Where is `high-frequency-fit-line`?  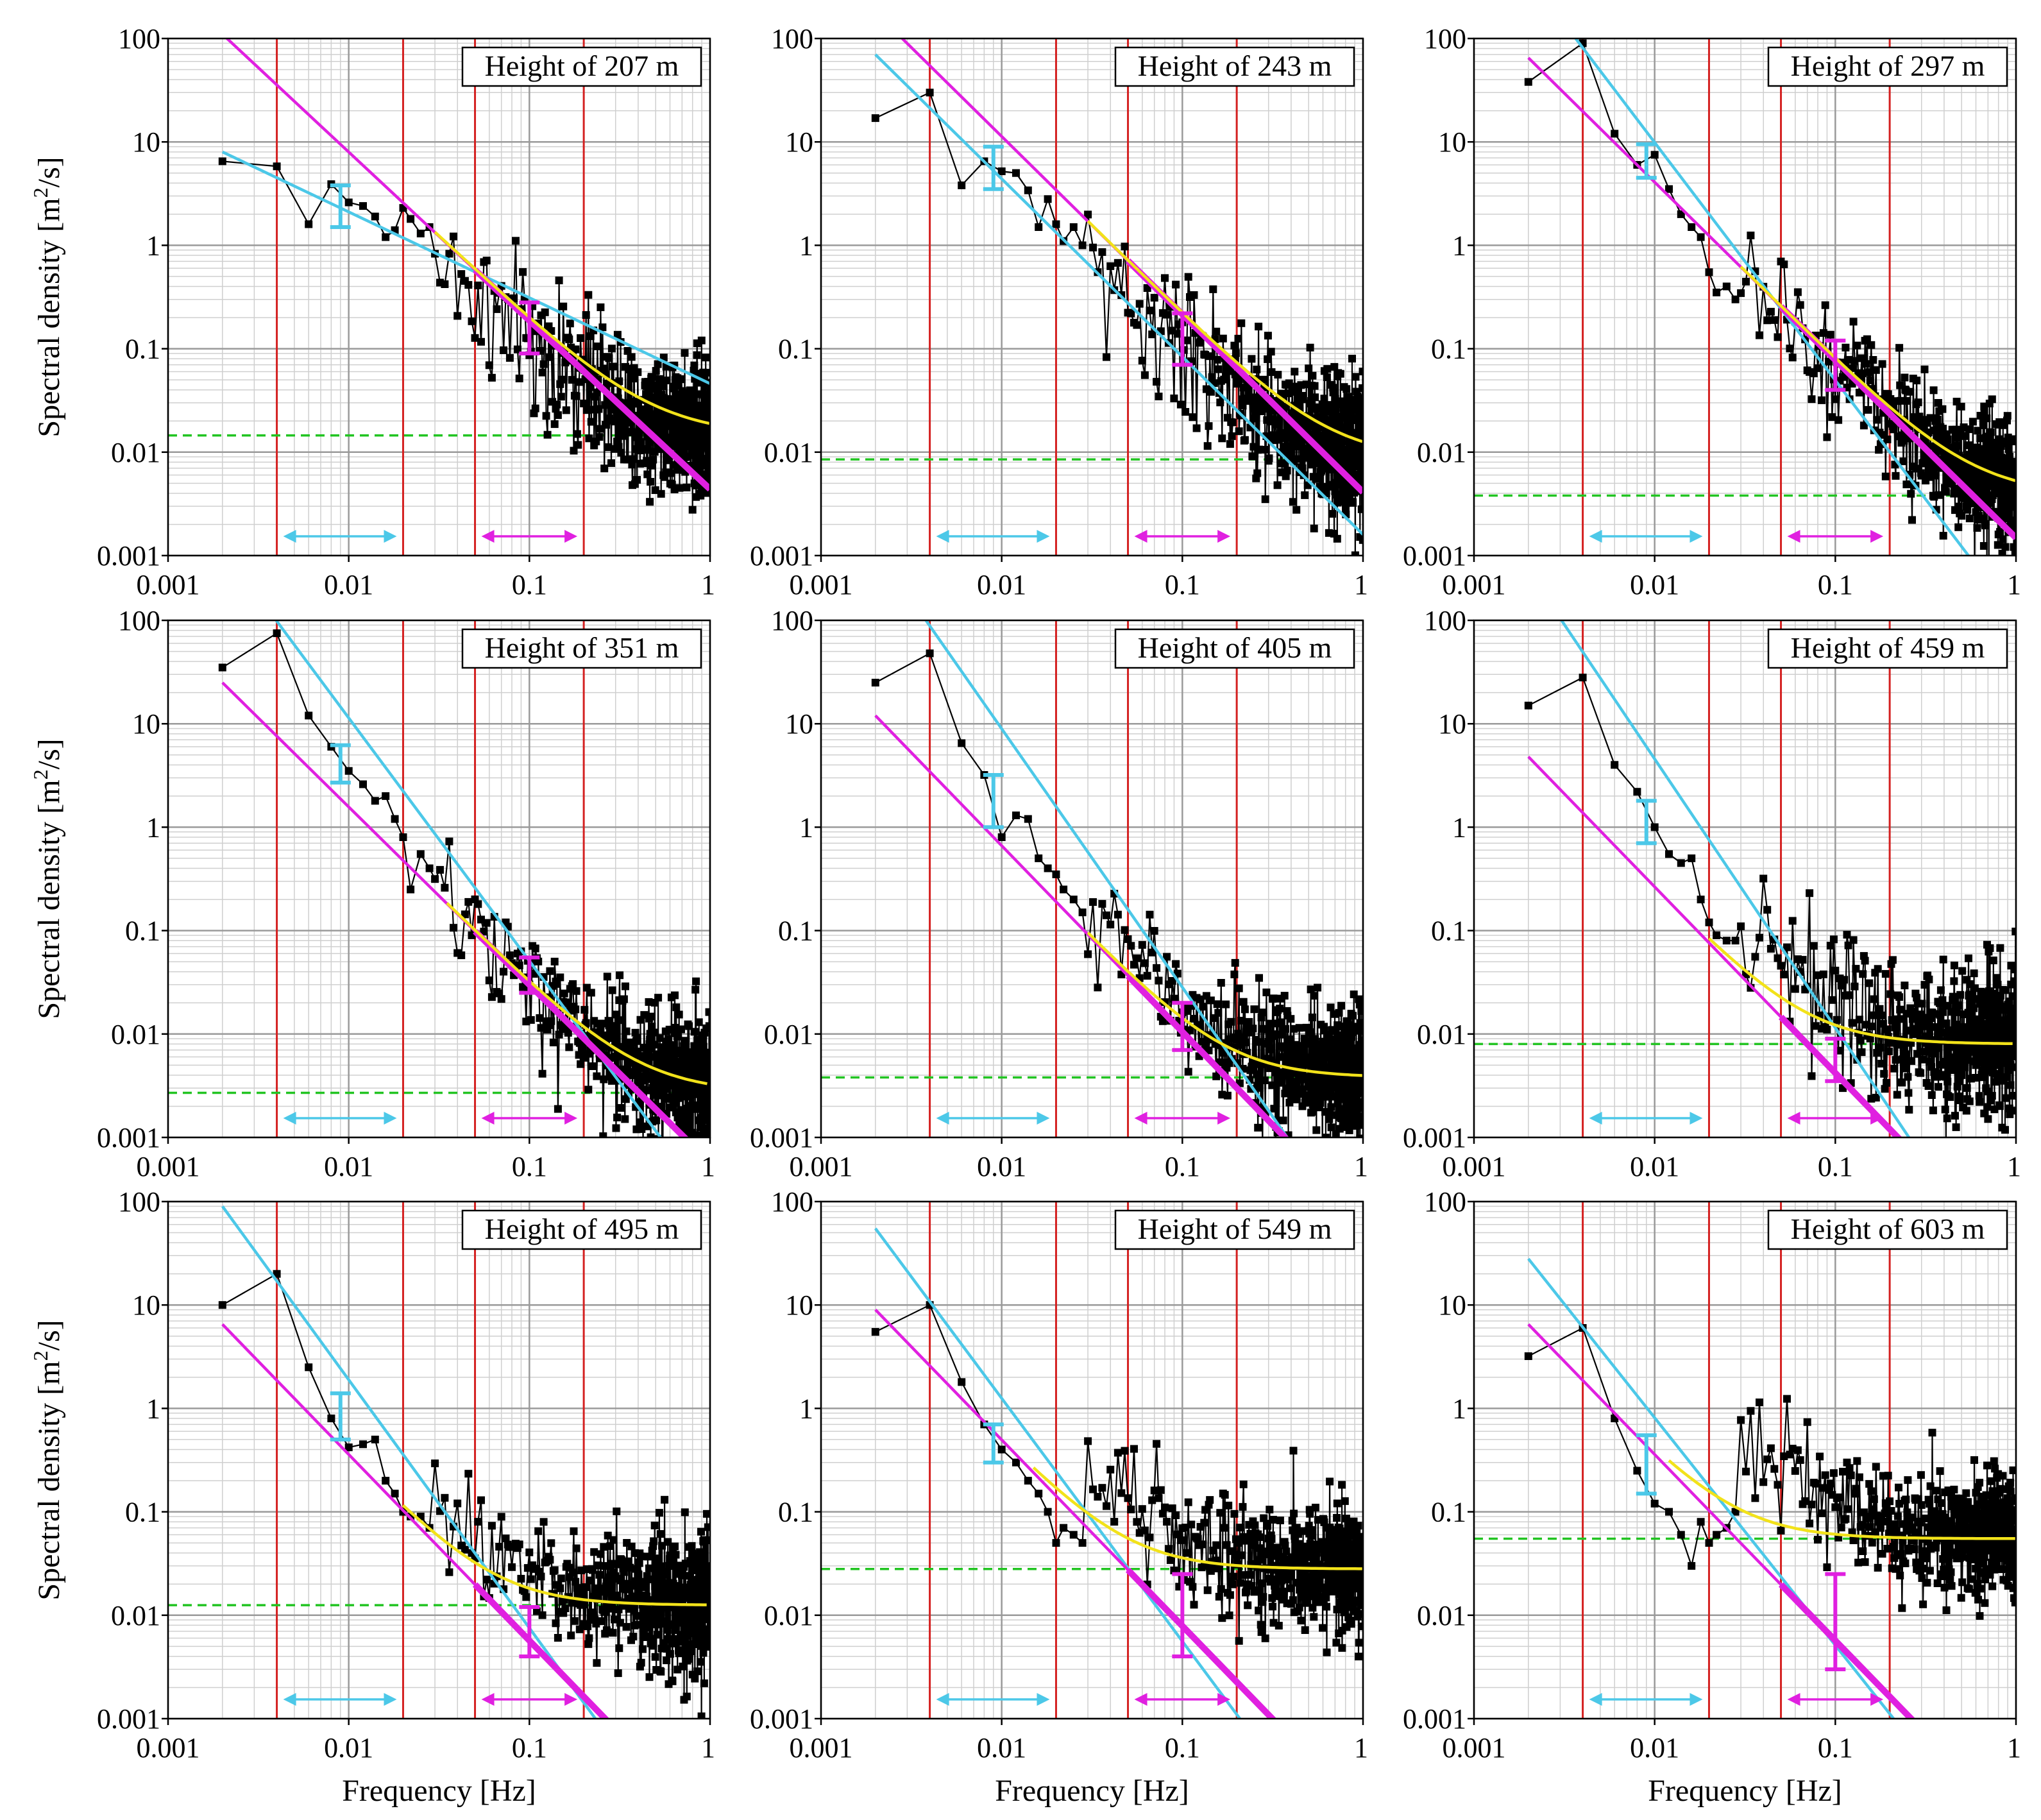
high-frequency-fit-line is located at coordinates (1713, 946).